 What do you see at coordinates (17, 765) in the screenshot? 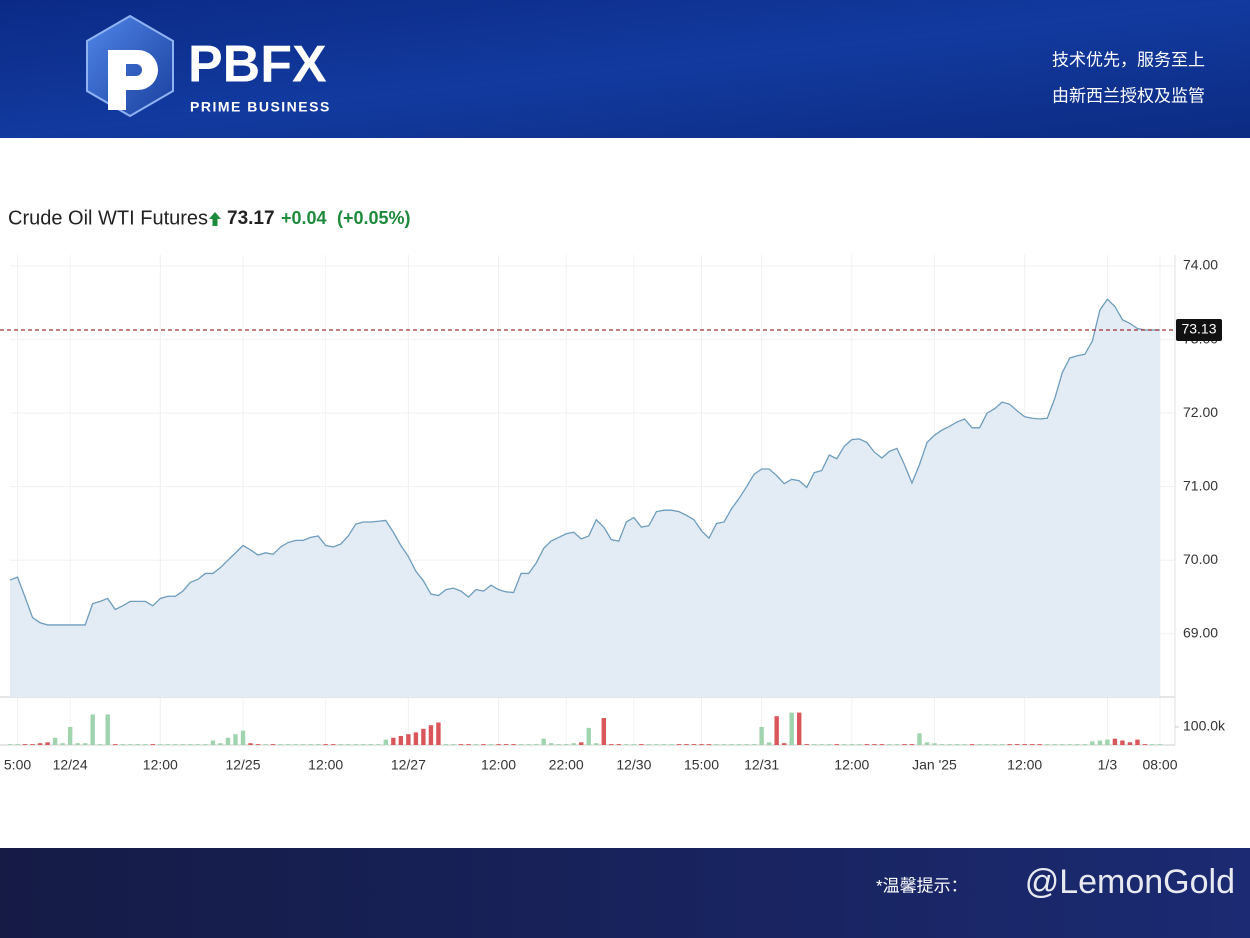
I see `x-tick-label: 5:00` at bounding box center [17, 765].